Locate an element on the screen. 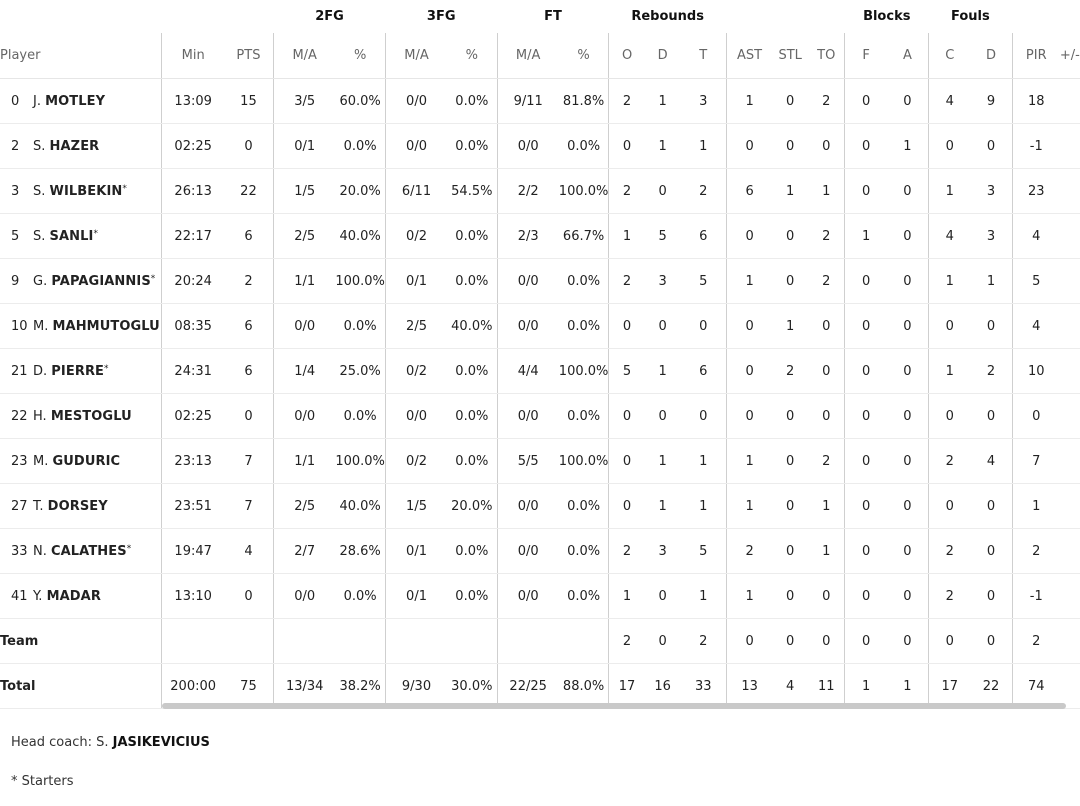 The height and width of the screenshot is (806, 1080). header-foul-d: D is located at coordinates (991, 56).